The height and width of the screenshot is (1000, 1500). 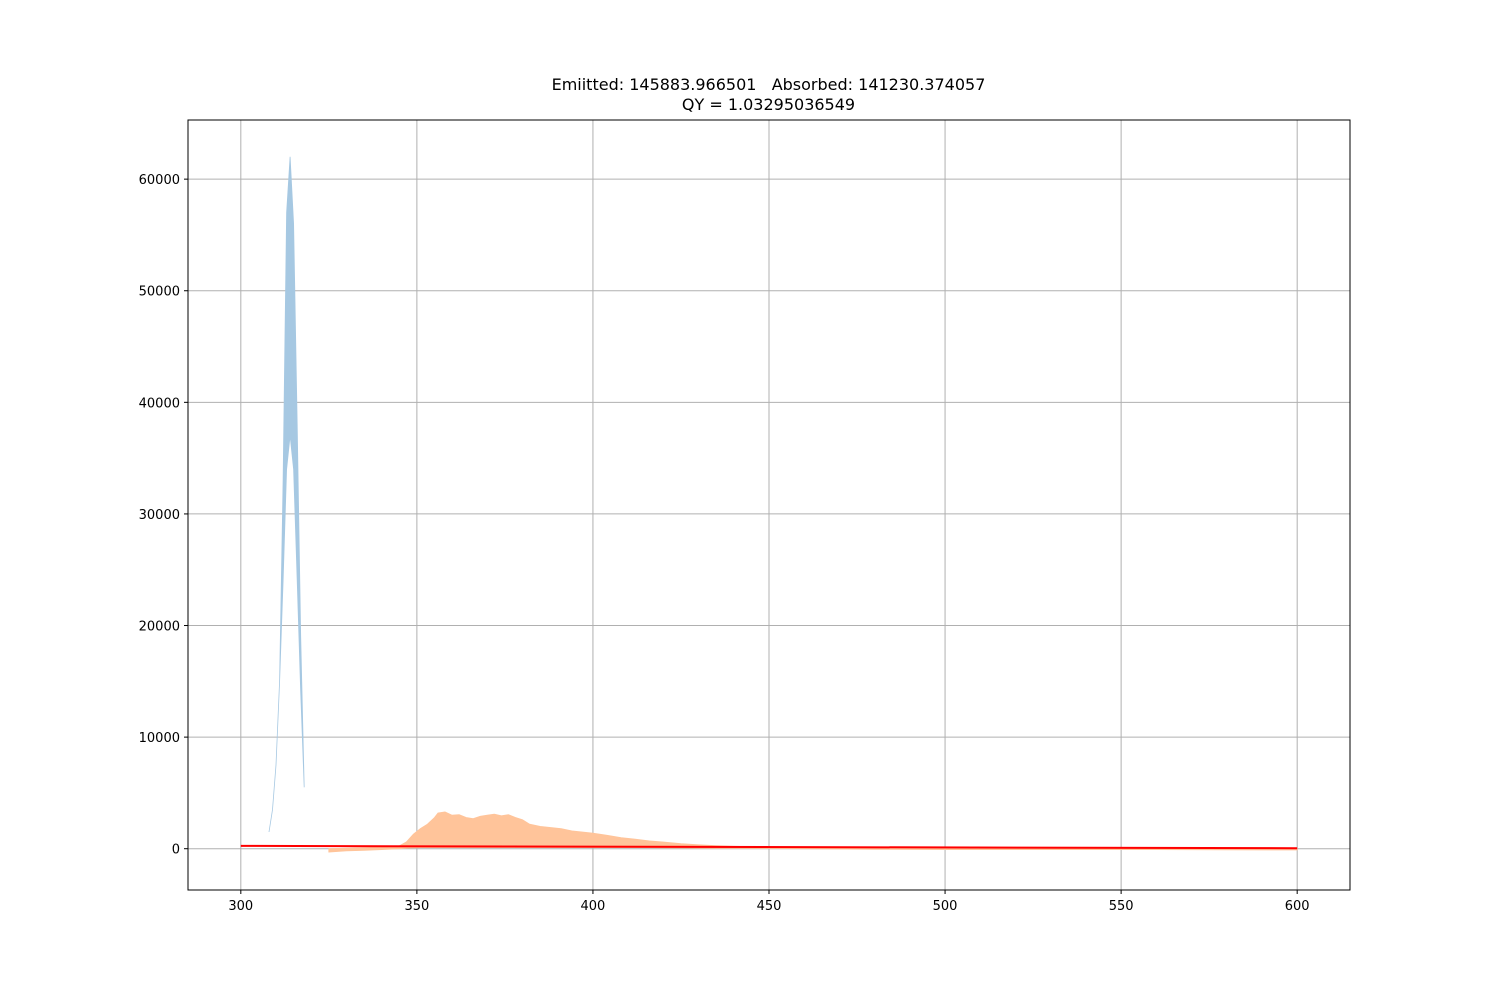 What do you see at coordinates (1121, 906) in the screenshot?
I see `x-tick-label: 550` at bounding box center [1121, 906].